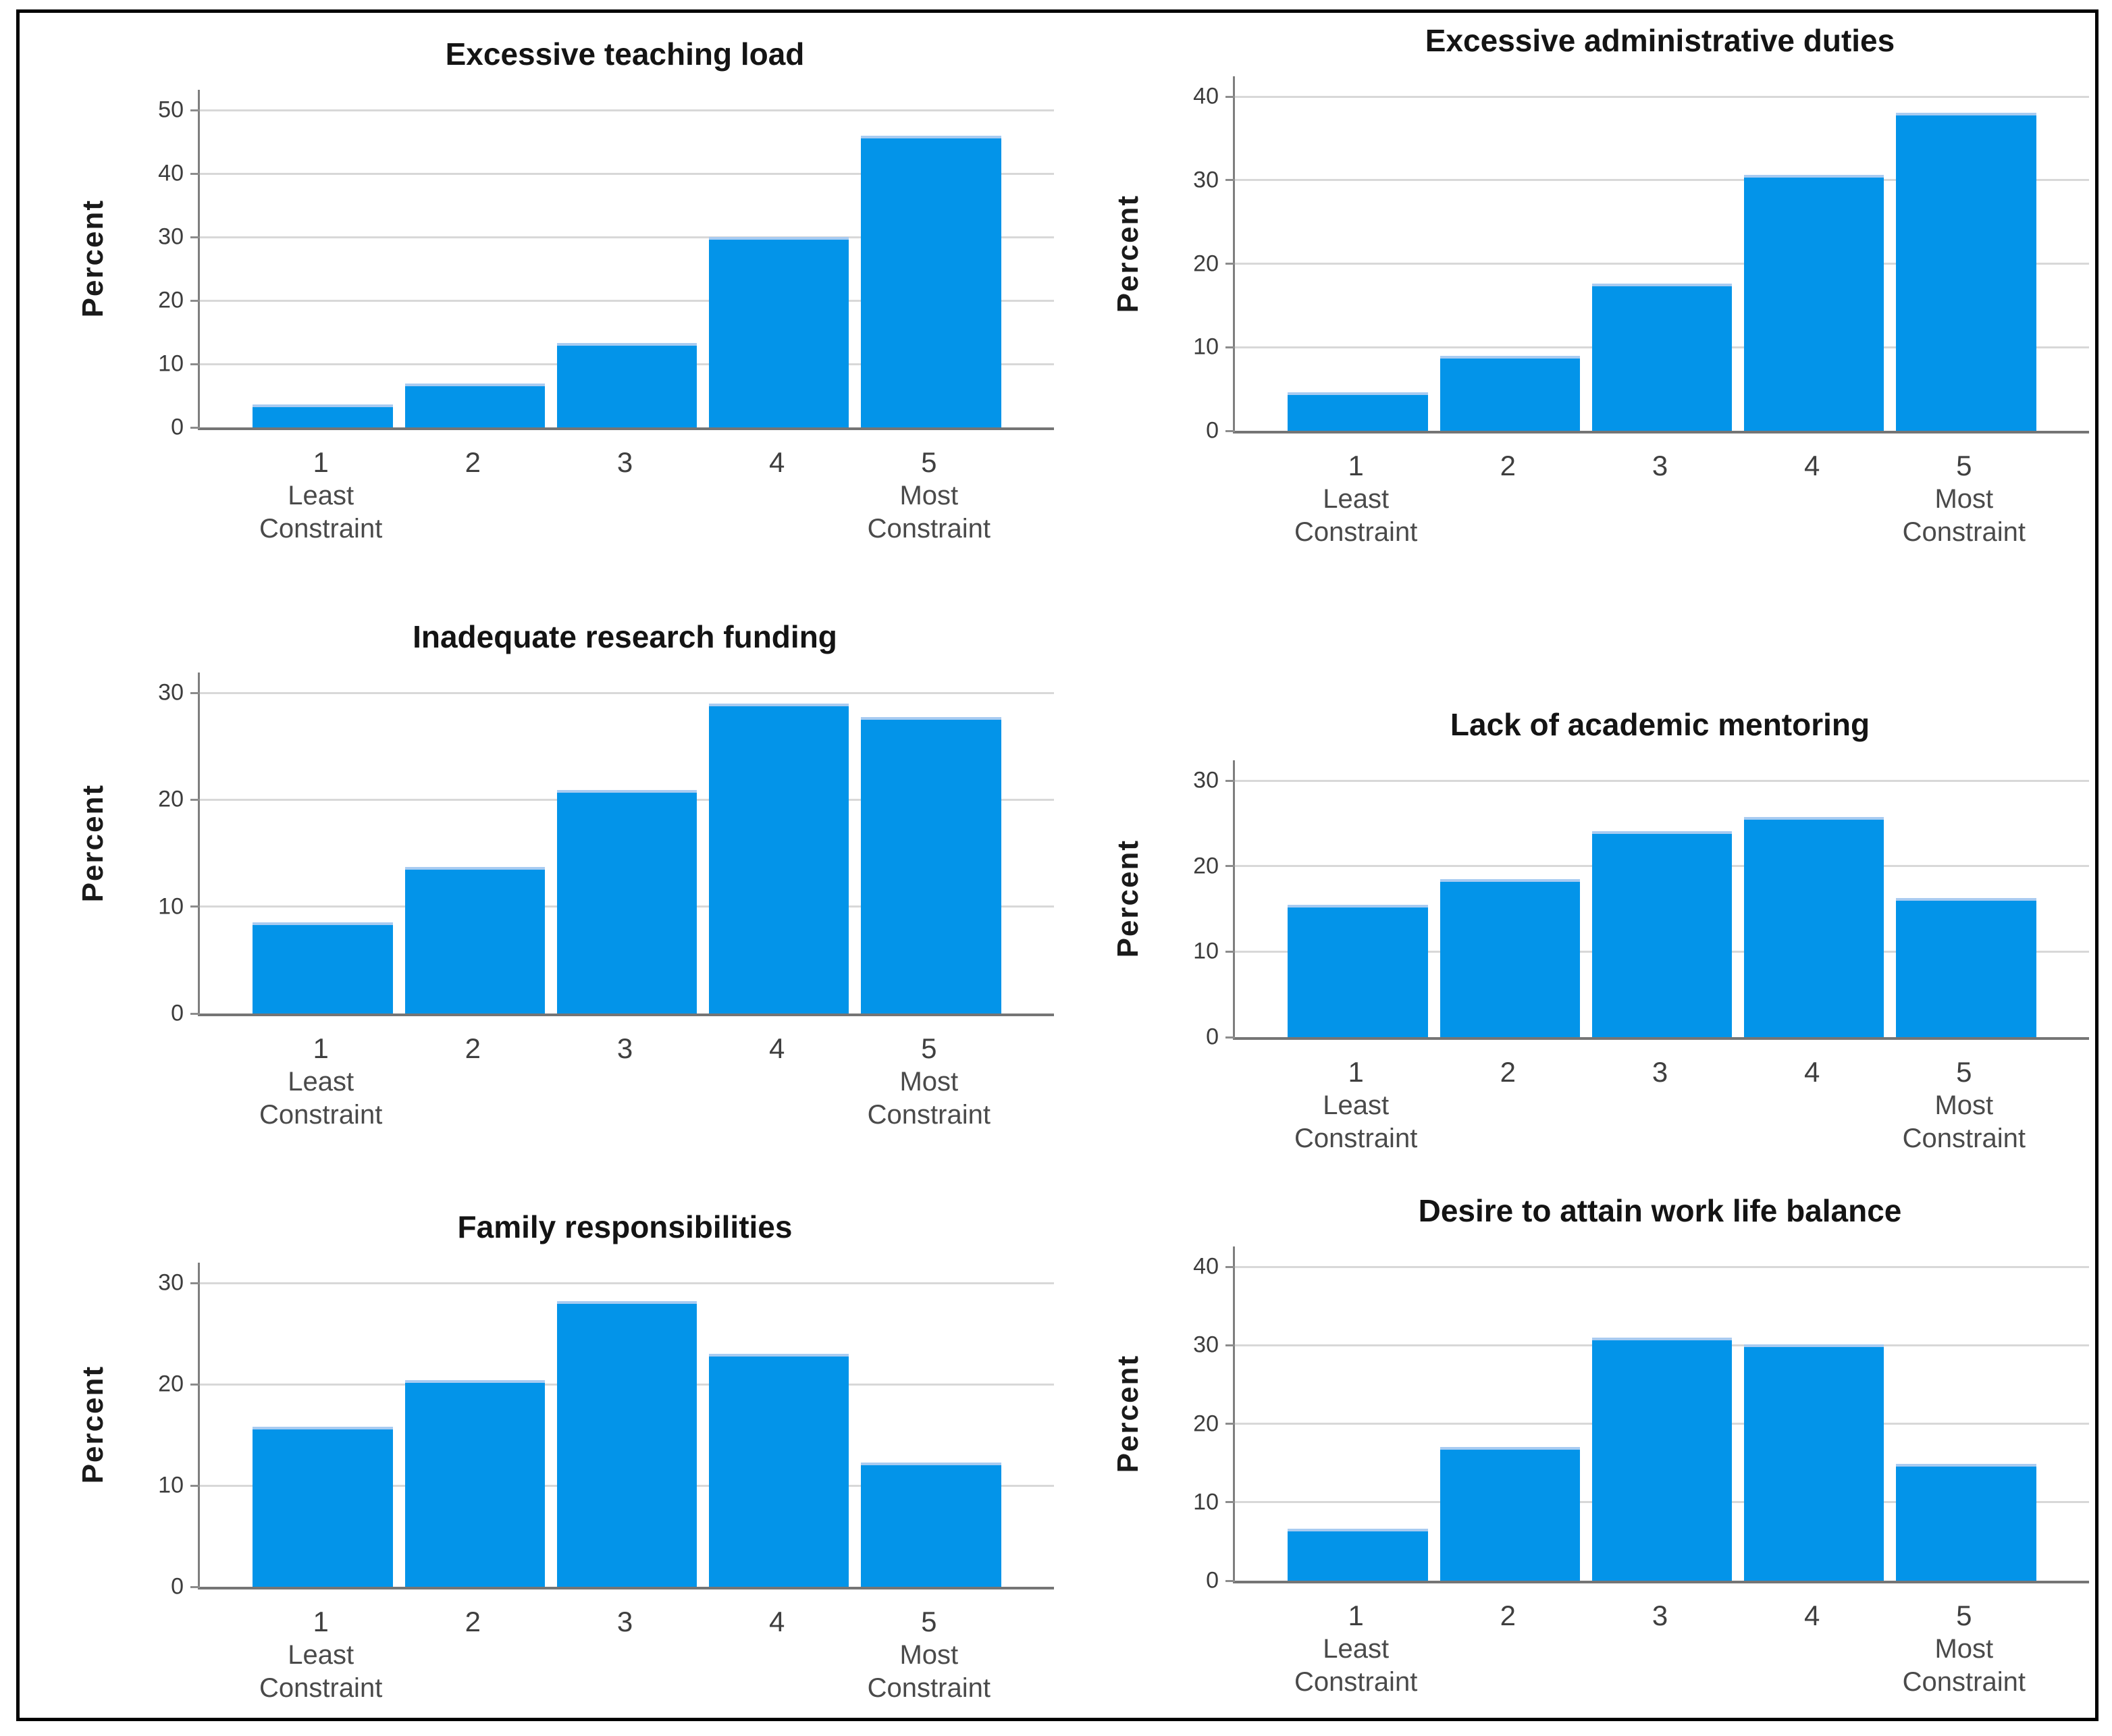  What do you see at coordinates (171, 173) in the screenshot?
I see `y-tick-label: 40` at bounding box center [171, 173].